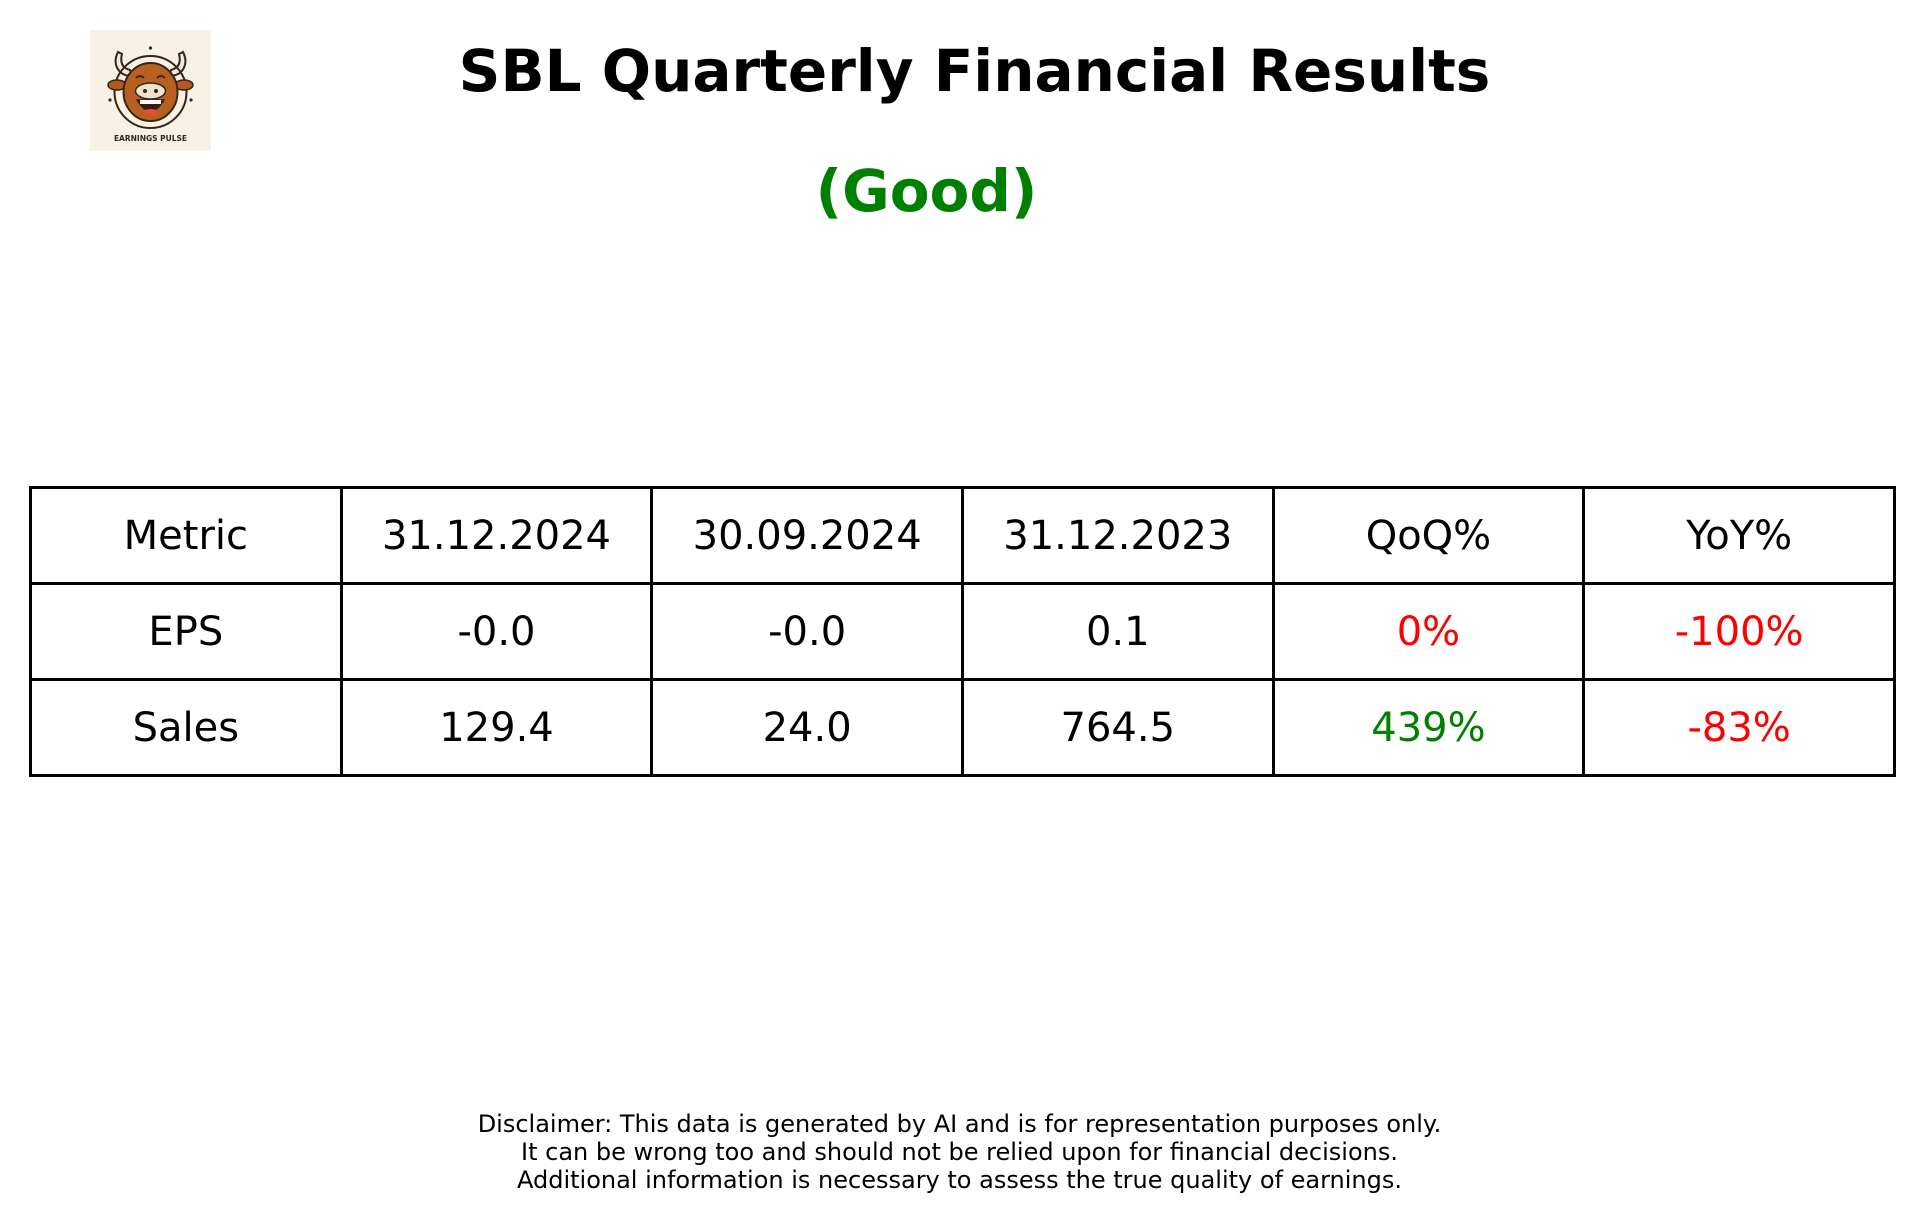  I want to click on value-cell: 0.1, so click(1117, 631).